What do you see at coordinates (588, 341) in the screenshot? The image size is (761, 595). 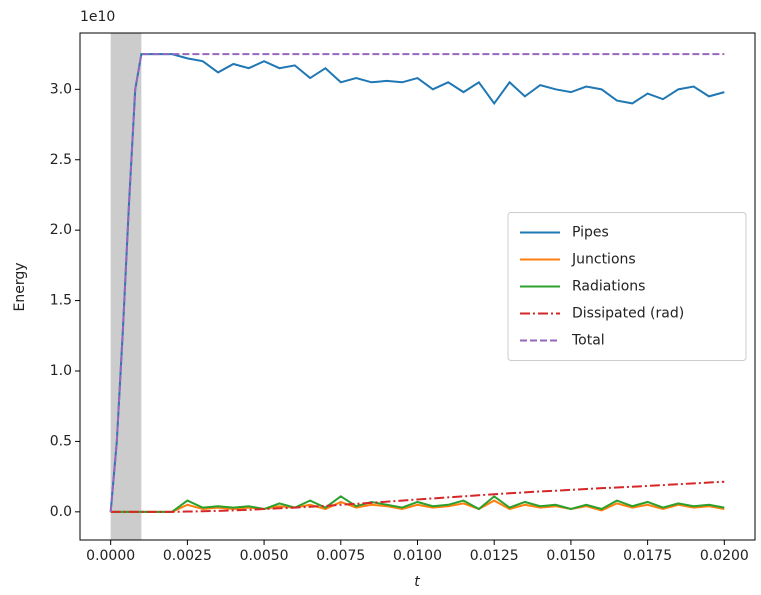 I see `legend-label: Total` at bounding box center [588, 341].